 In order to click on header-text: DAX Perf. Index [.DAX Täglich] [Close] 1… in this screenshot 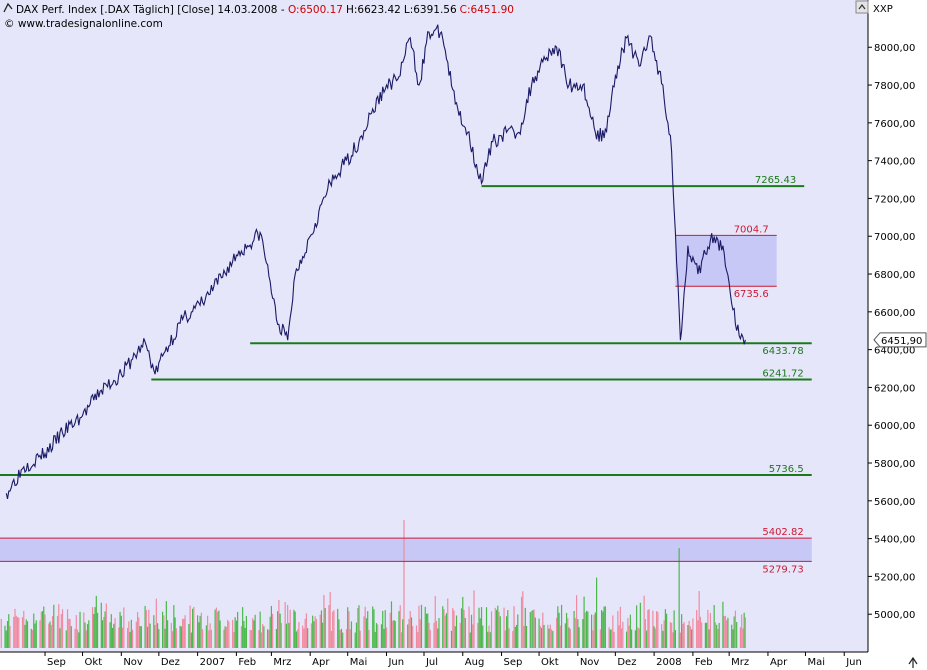, I will do `click(265, 10)`.